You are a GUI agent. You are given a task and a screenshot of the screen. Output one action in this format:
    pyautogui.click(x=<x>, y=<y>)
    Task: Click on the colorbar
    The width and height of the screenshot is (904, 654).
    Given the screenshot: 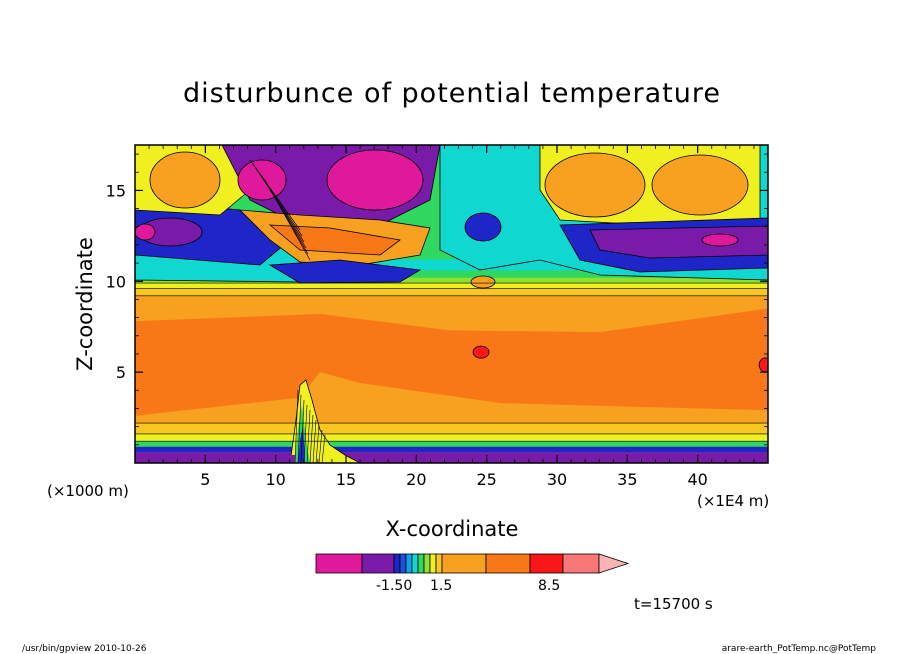 What is the action you would take?
    pyautogui.click(x=472, y=563)
    